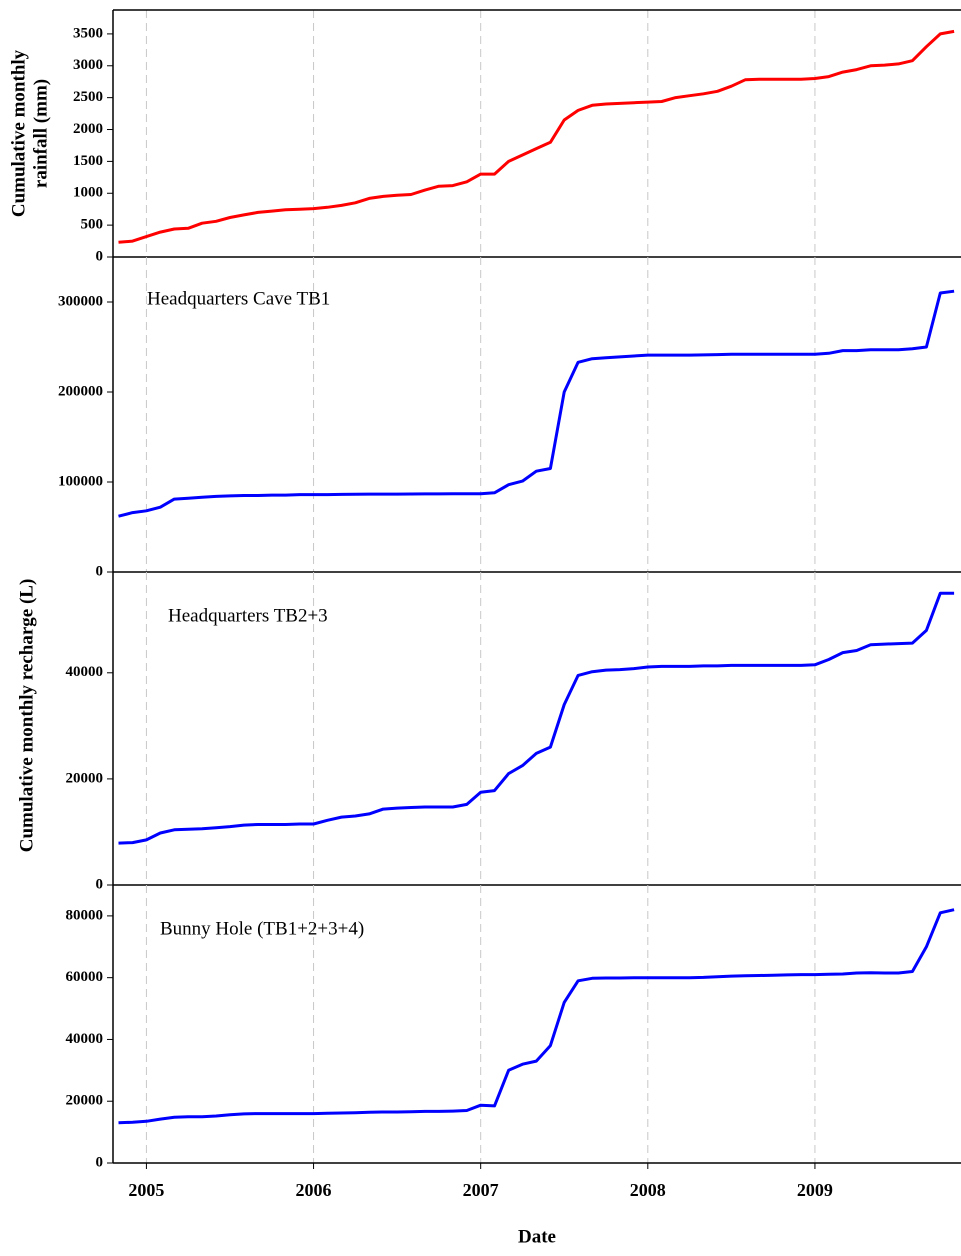 This screenshot has height=1256, width=961. Describe the element at coordinates (26, 716) in the screenshot. I see `y-axis-label: Cumulative monthly recharge (L)` at that location.